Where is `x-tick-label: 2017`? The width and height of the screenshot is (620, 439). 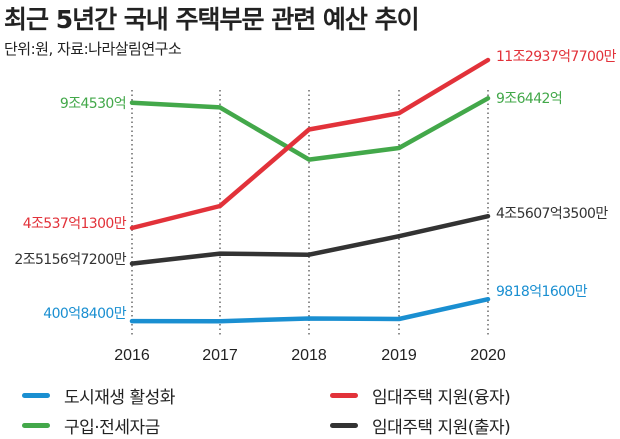
x-tick-label: 2017 is located at coordinates (220, 355).